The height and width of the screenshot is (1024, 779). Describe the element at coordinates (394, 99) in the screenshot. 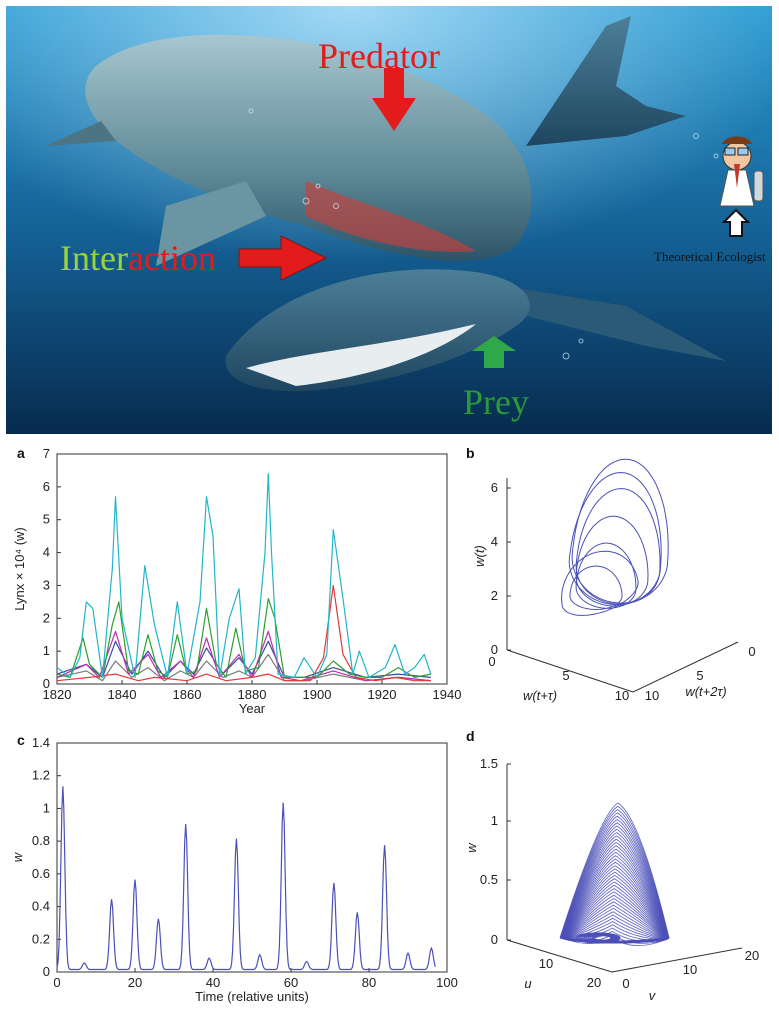

I see `predator-arrow-icon` at that location.